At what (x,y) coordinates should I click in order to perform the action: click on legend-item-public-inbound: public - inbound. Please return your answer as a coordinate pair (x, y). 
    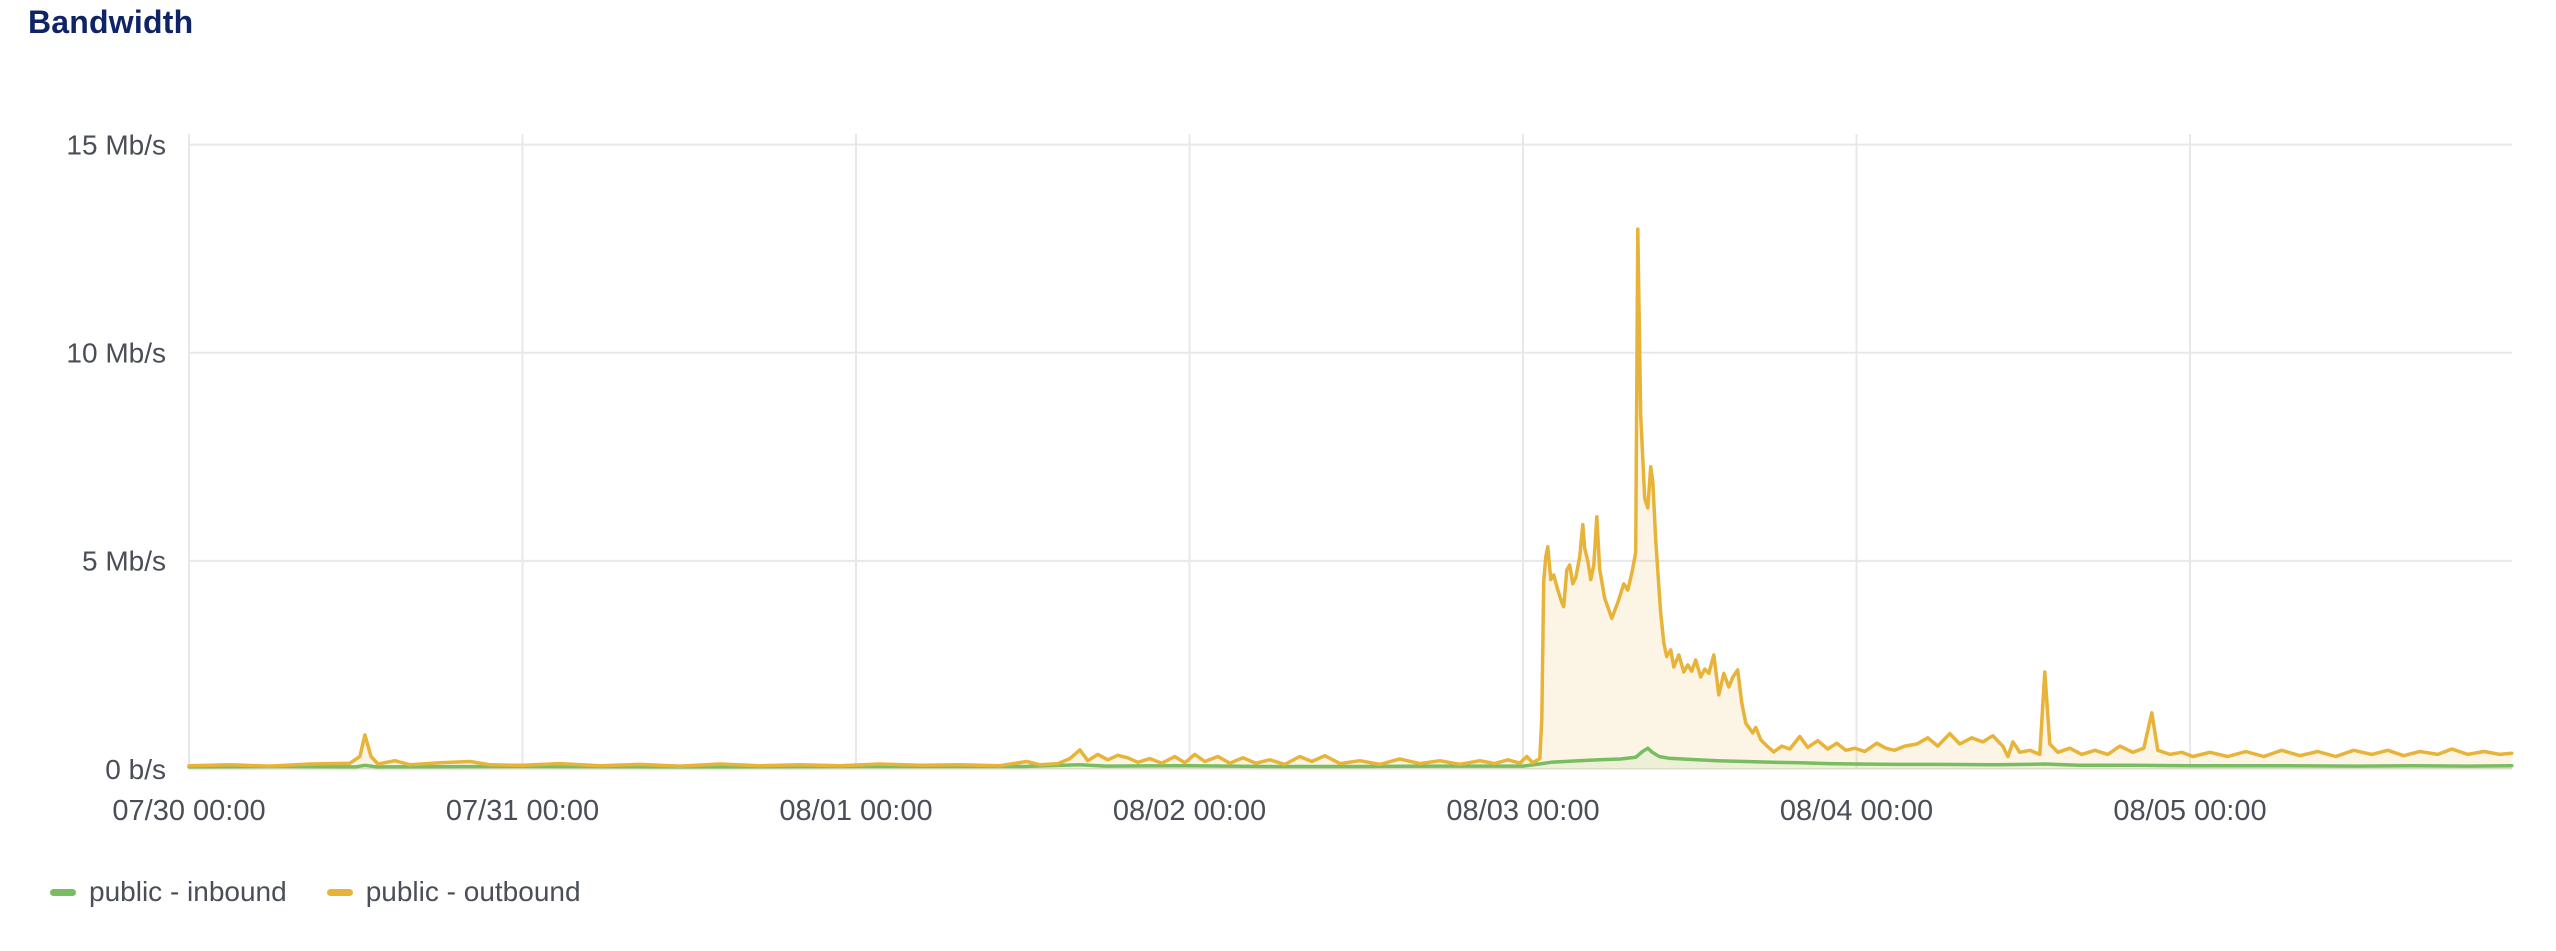
    Looking at the image, I should click on (168, 892).